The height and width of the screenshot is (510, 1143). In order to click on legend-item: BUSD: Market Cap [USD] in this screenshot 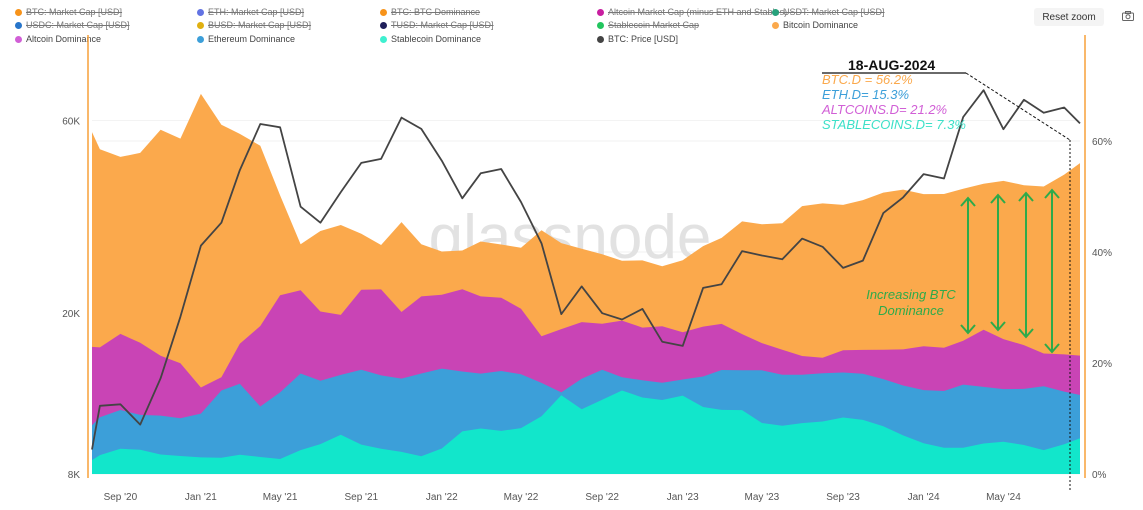, I will do `click(254, 25)`.